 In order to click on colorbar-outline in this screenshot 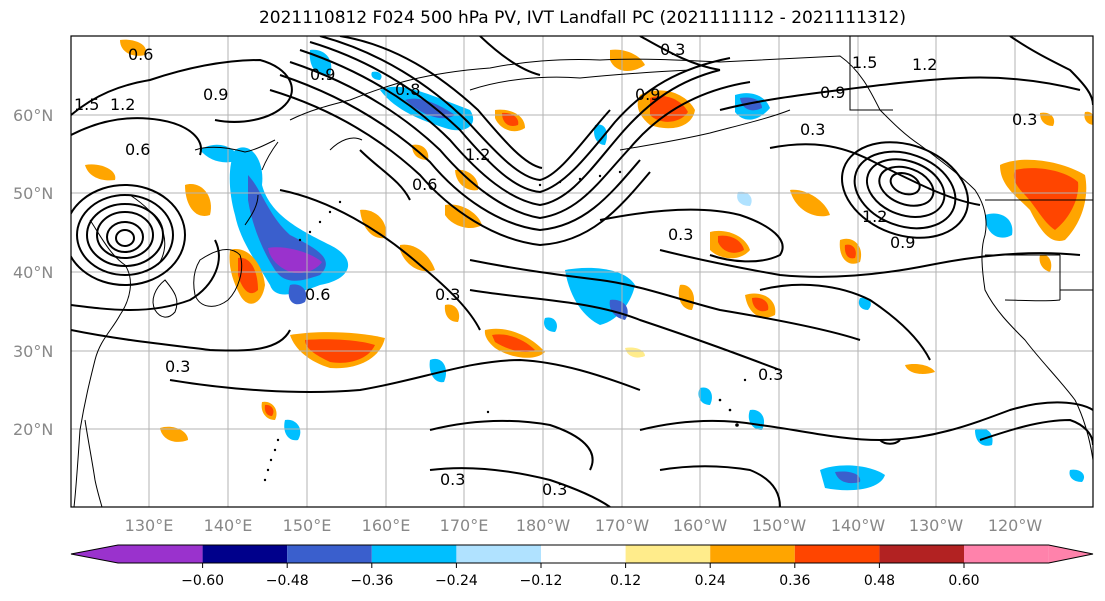, I will do `click(582, 554)`.